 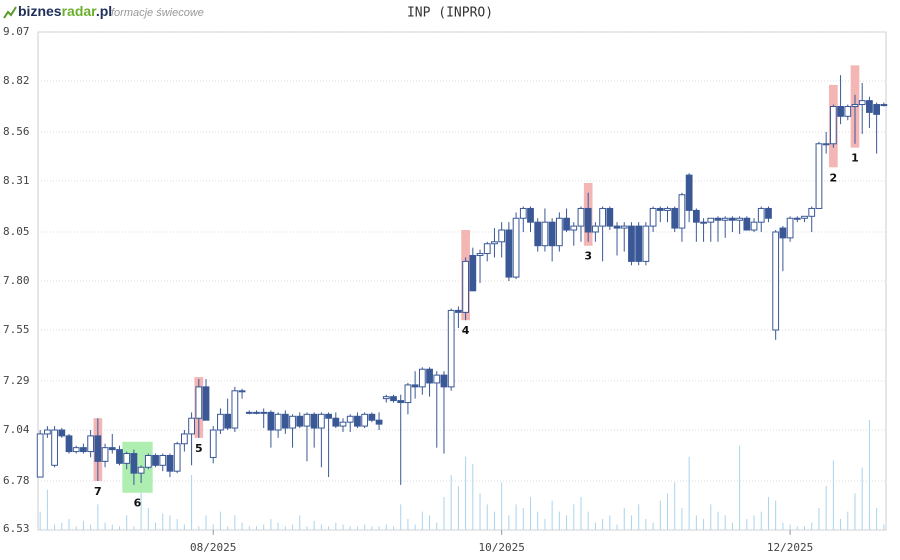 I want to click on y-tick-label: 7.80, so click(x=16, y=280).